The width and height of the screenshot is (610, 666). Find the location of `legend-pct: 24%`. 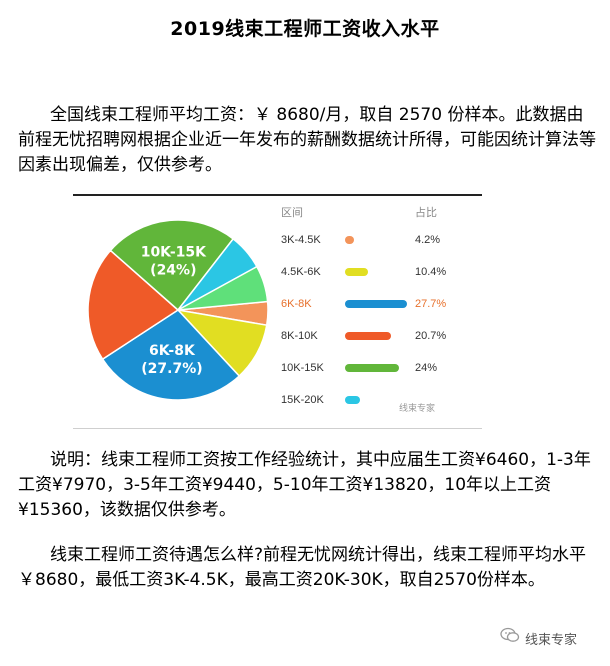

legend-pct: 24% is located at coordinates (426, 368).